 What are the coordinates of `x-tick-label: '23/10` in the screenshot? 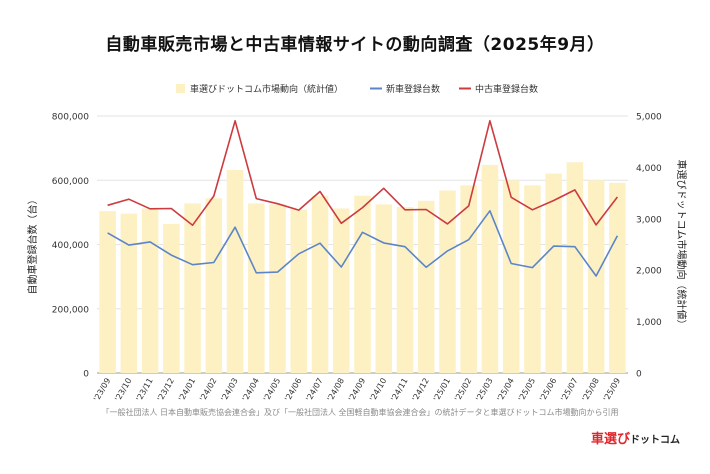 It's located at (123, 390).